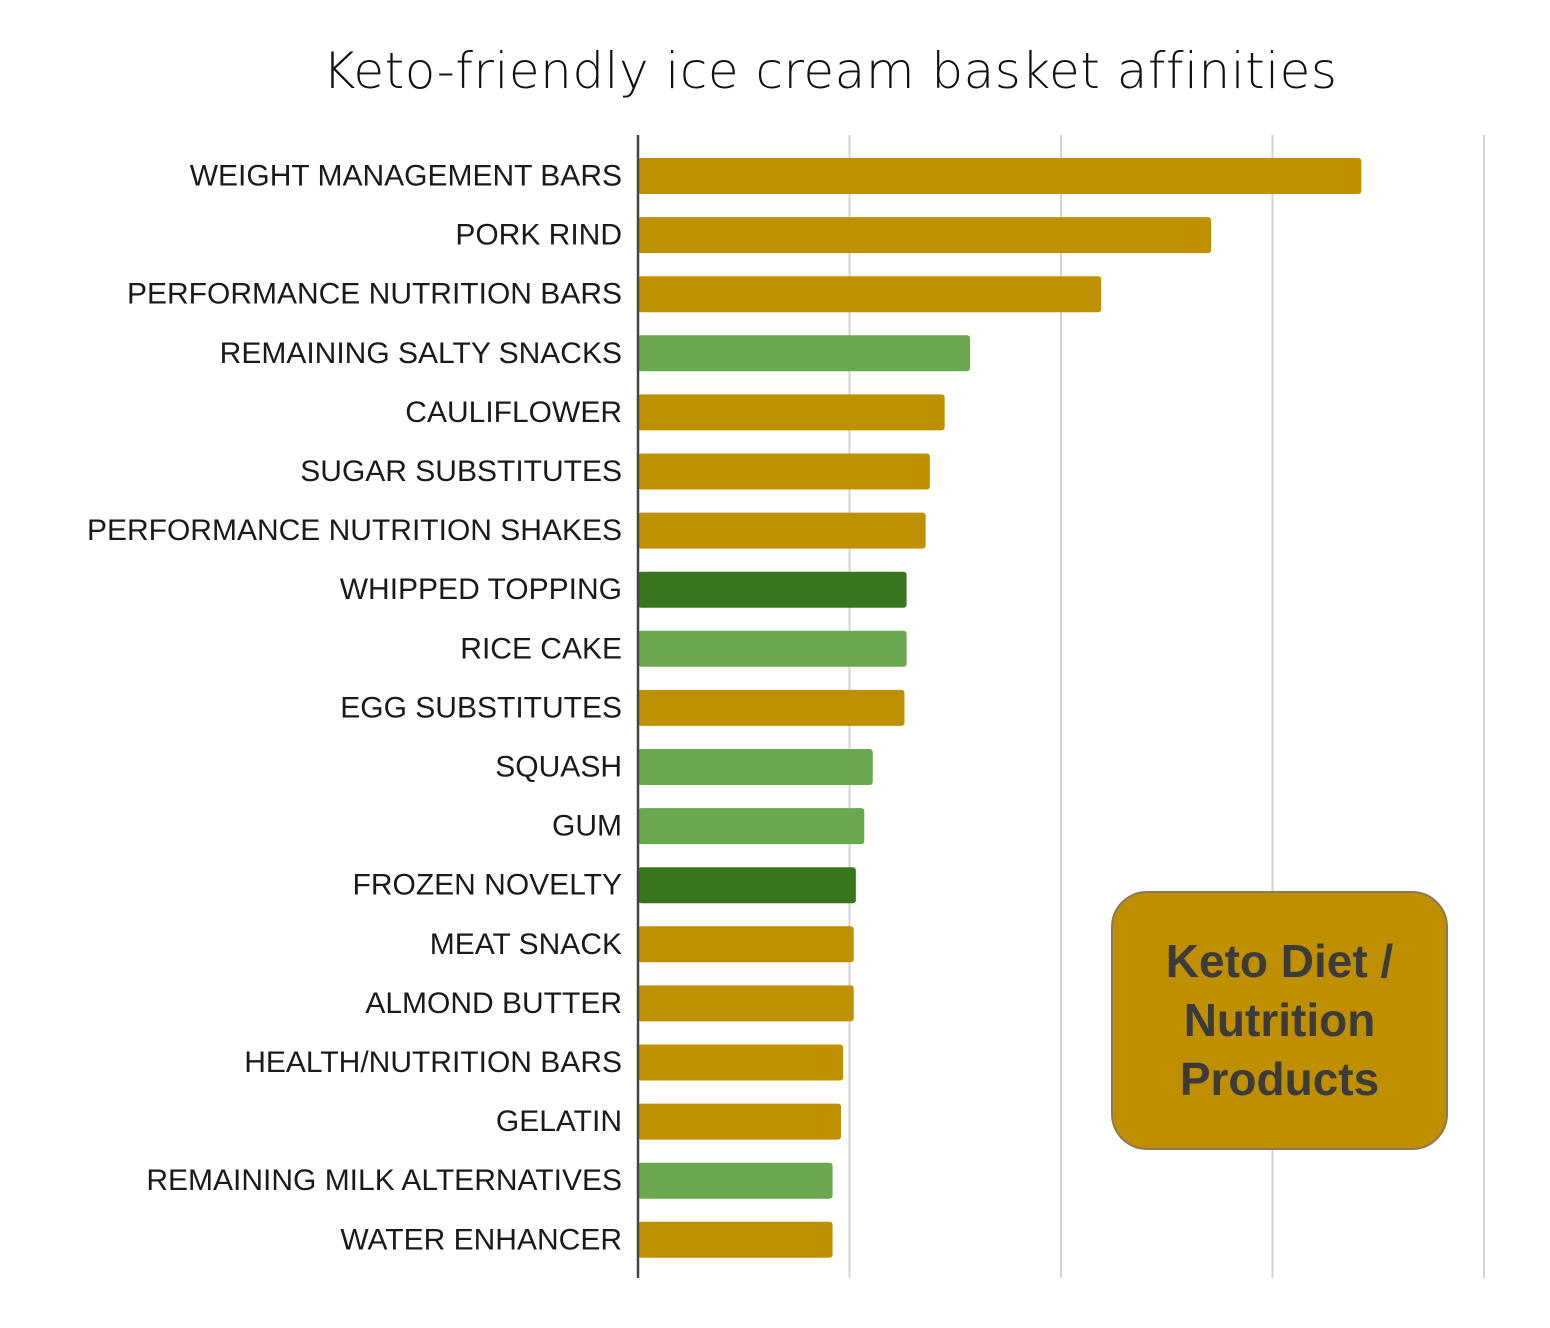 The image size is (1550, 1328). What do you see at coordinates (513, 412) in the screenshot?
I see `category-label: CAULIFLOWER` at bounding box center [513, 412].